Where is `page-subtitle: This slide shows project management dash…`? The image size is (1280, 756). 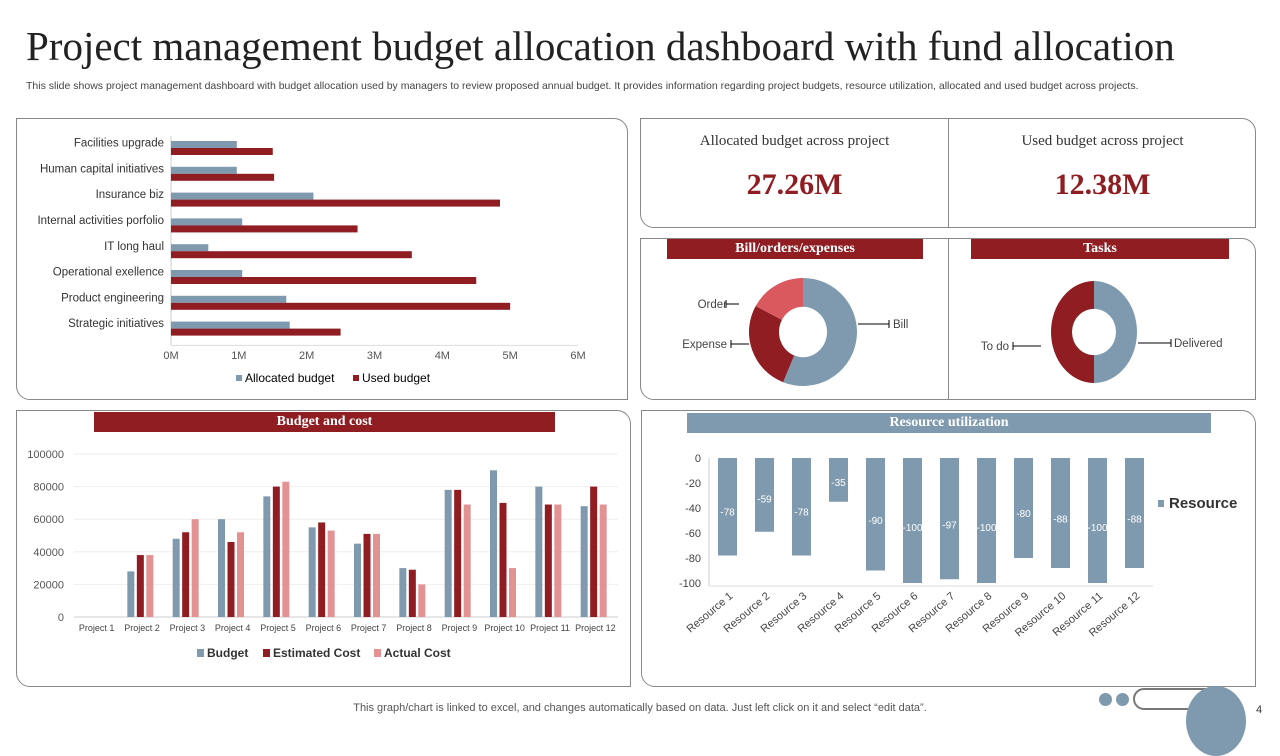
page-subtitle: This slide shows project management dash… is located at coordinates (582, 86).